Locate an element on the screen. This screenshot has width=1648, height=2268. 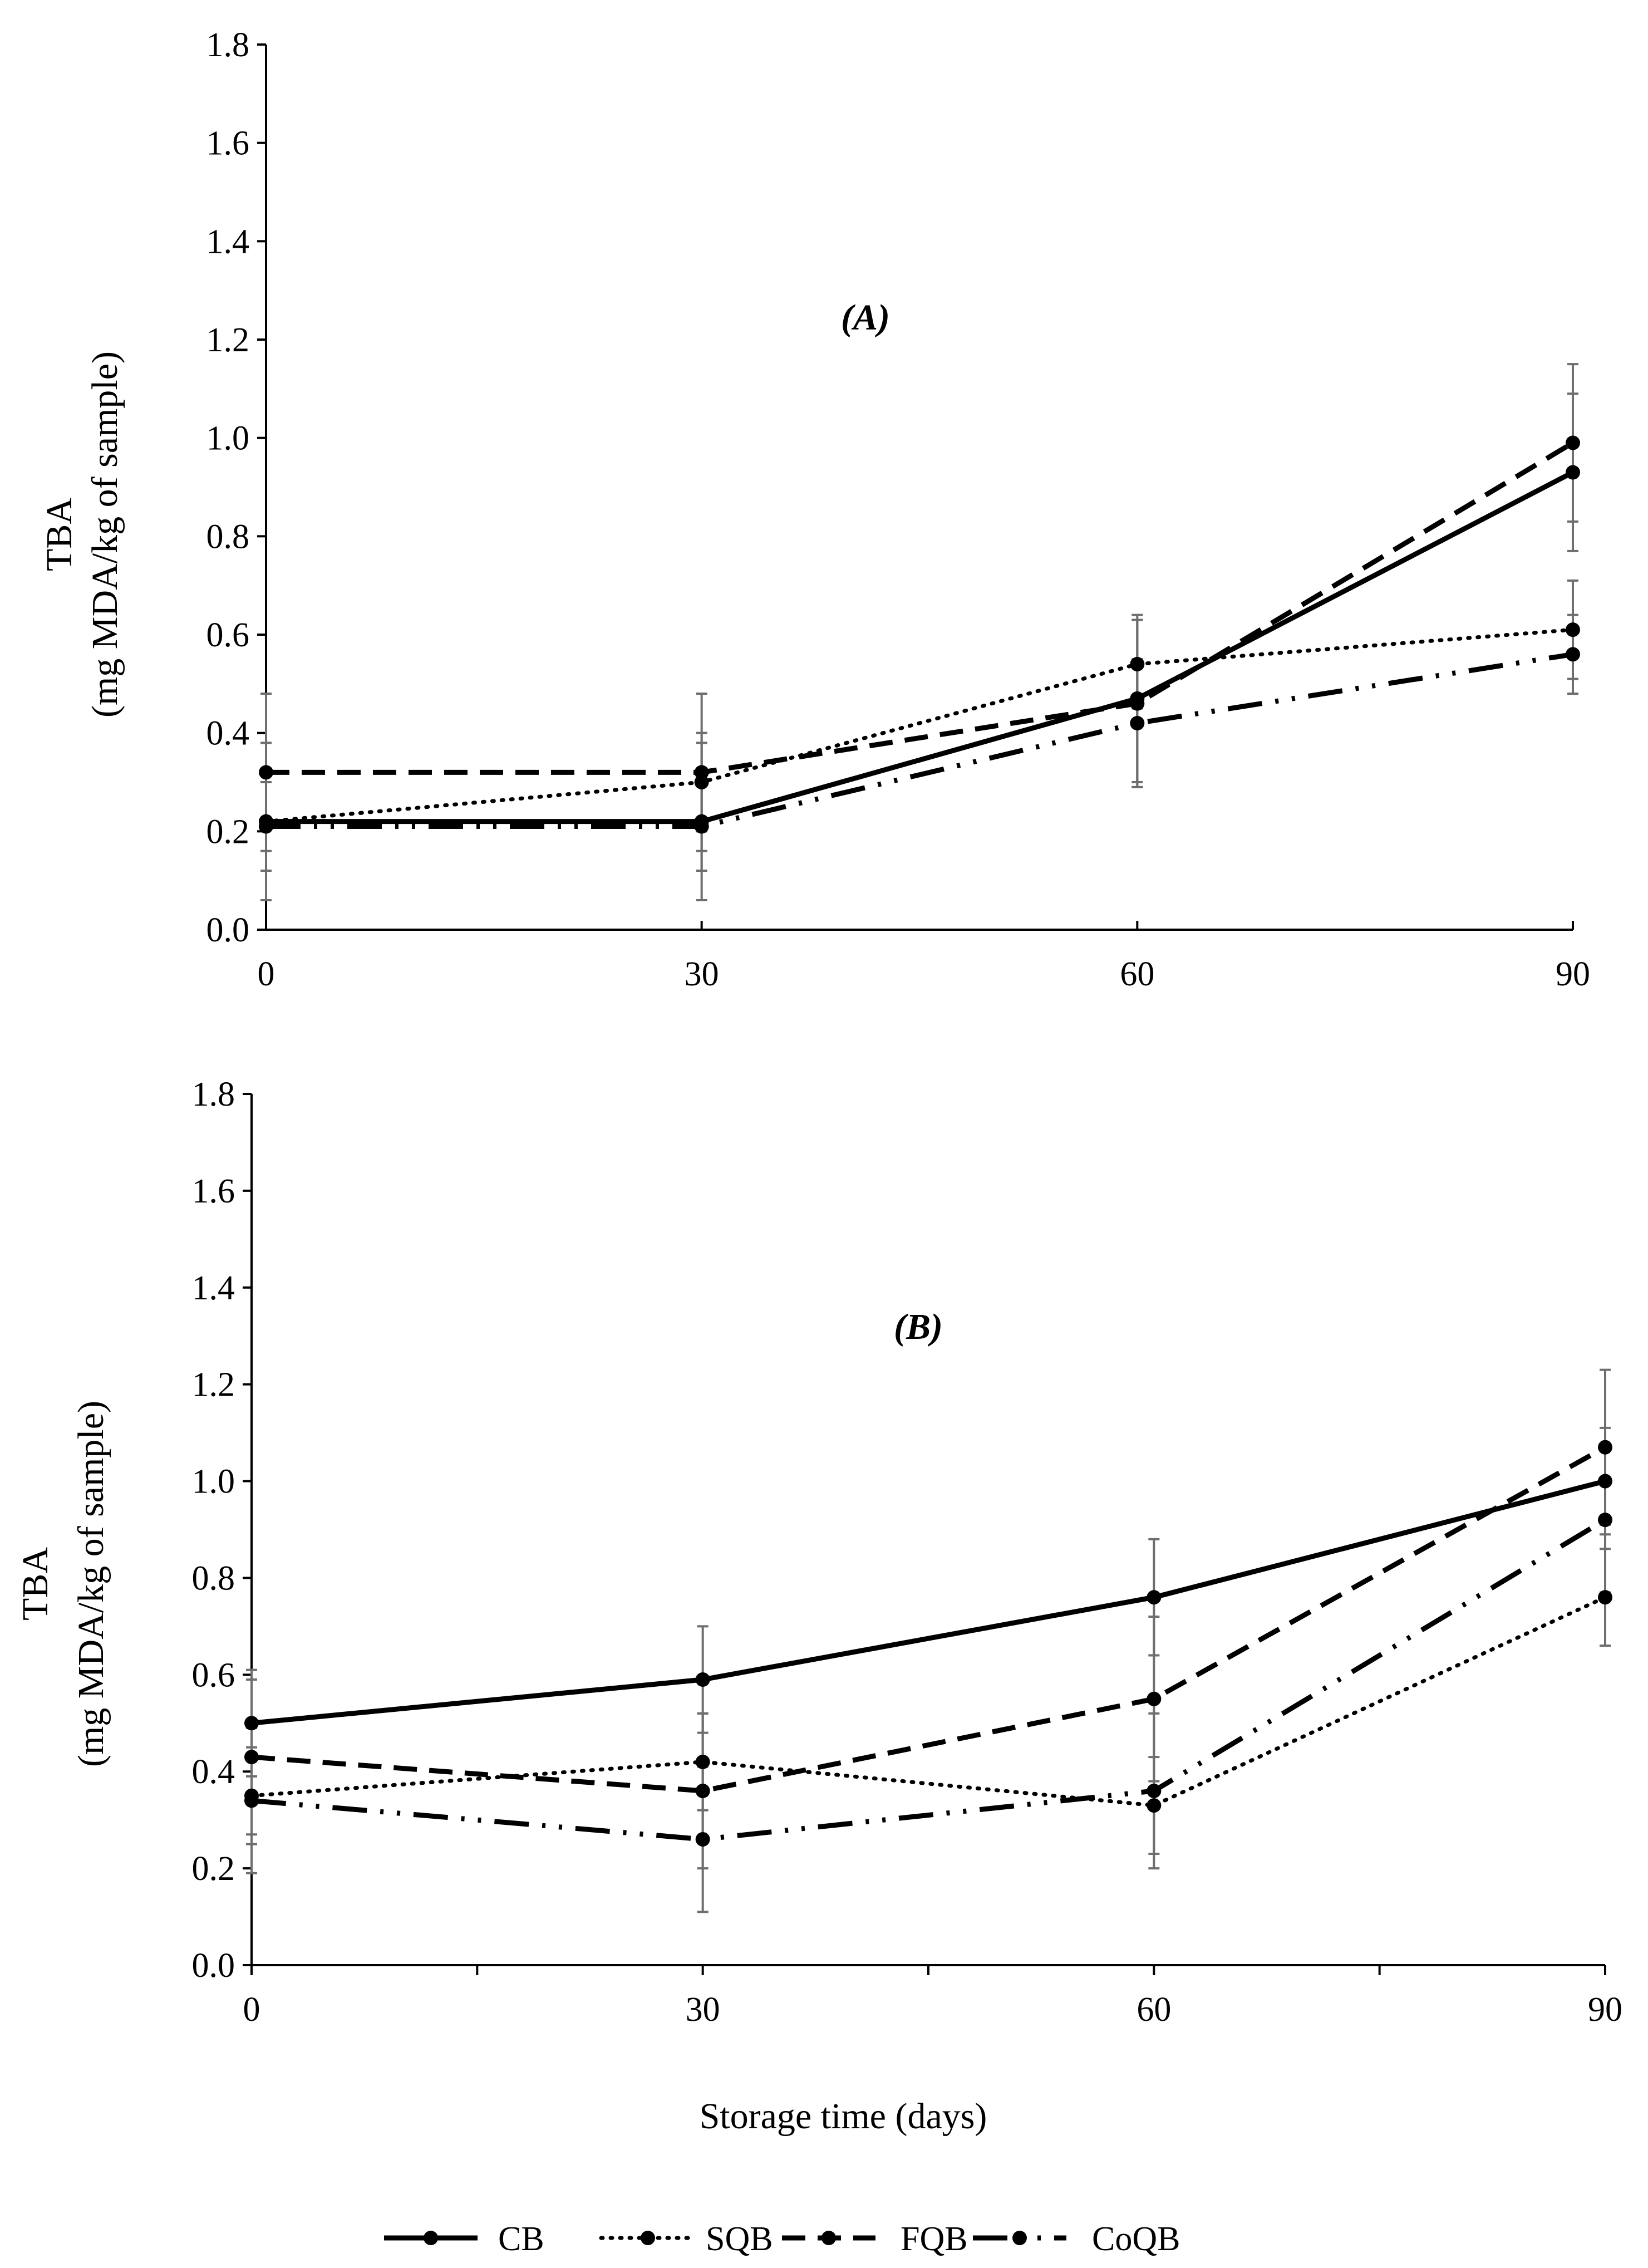
y-tick-label-b: 0.6 is located at coordinates (213, 1675).